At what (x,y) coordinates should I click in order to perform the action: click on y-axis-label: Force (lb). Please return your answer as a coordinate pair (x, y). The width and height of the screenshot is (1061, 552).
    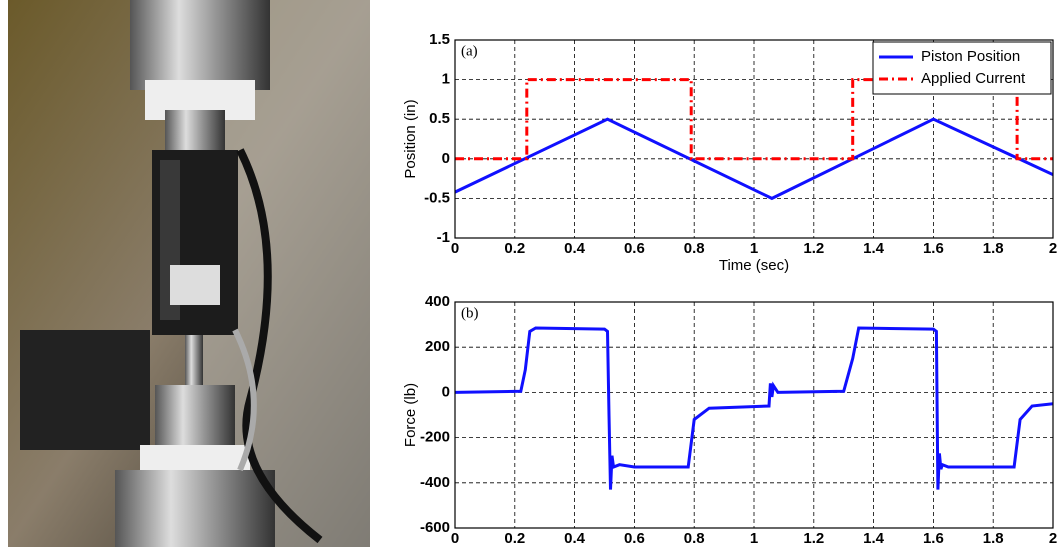
    Looking at the image, I should click on (410, 415).